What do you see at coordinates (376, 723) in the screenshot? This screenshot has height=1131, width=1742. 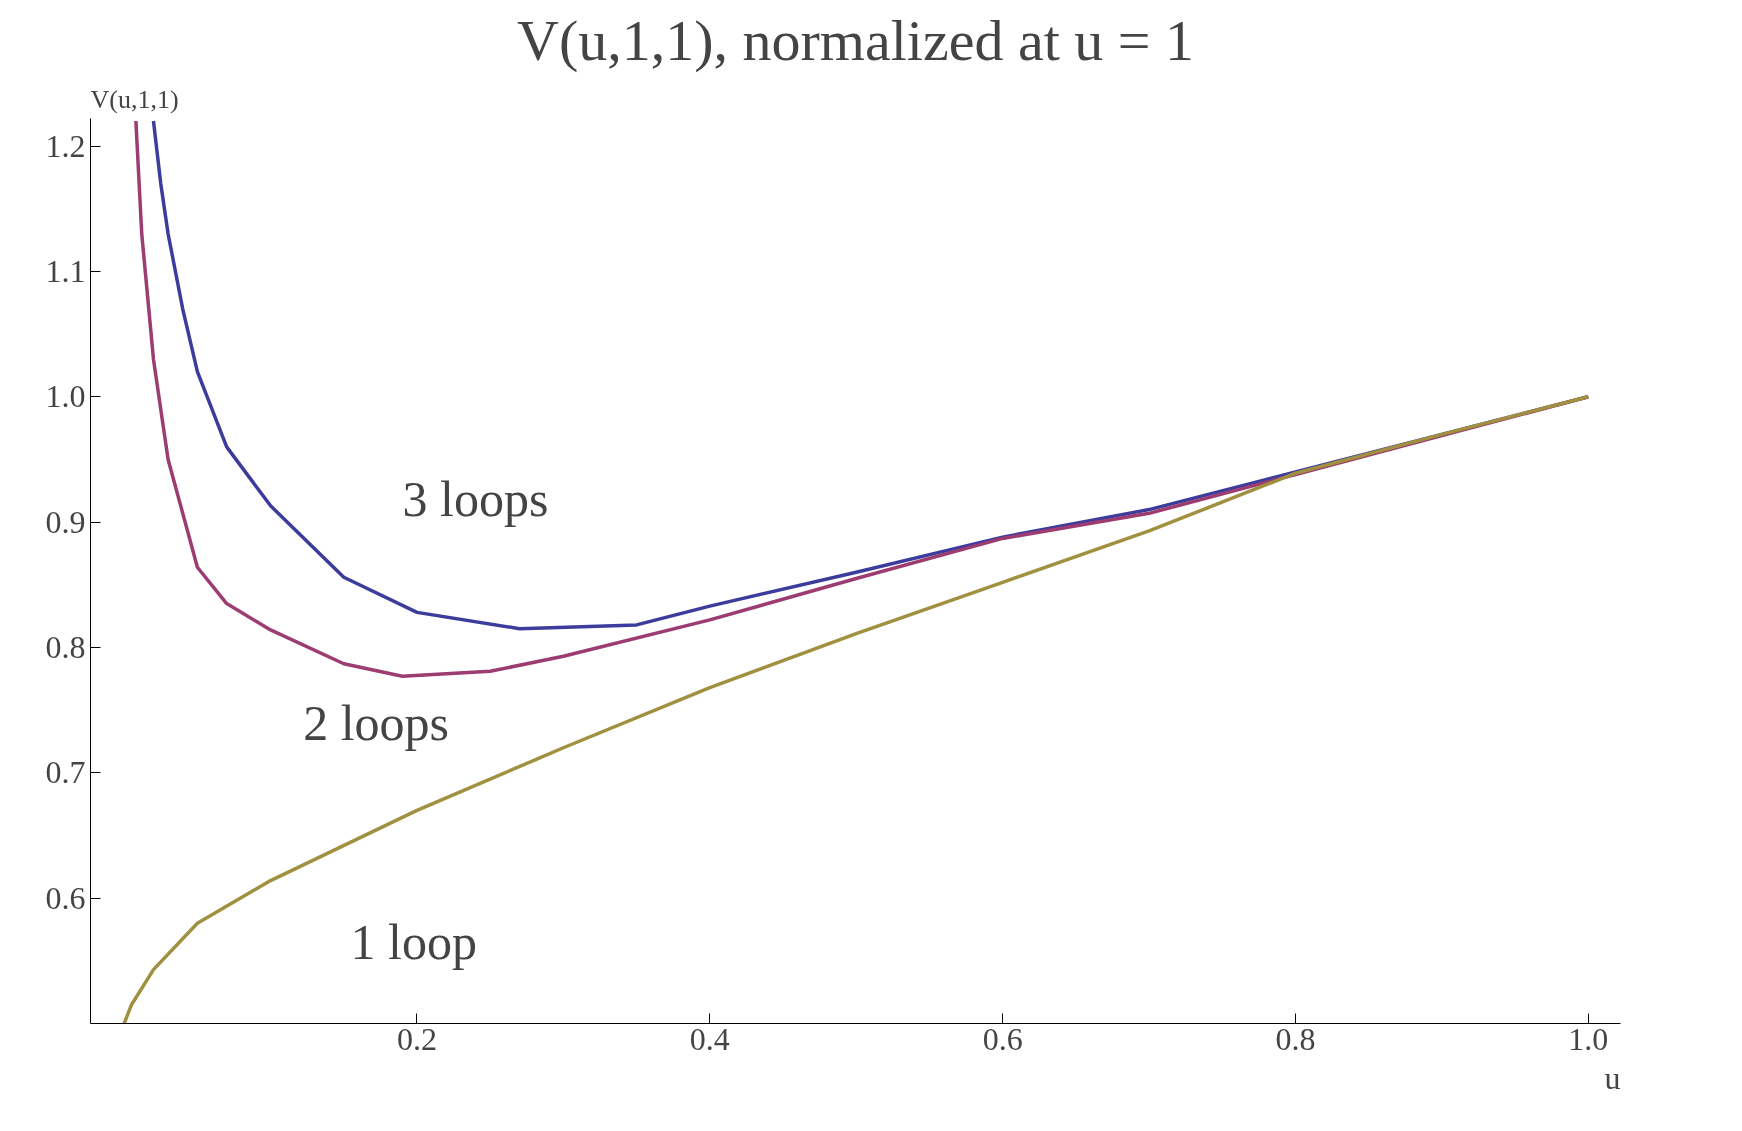 I see `series-label: 2 loops` at bounding box center [376, 723].